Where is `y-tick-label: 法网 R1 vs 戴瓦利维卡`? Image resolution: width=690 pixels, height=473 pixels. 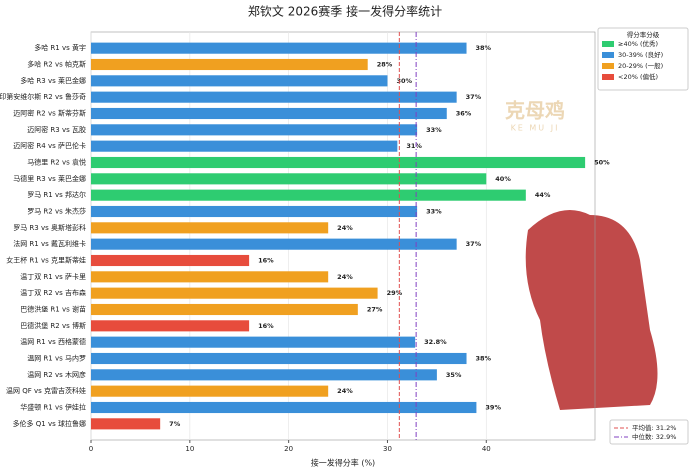 y-tick-label: 法网 R1 vs 戴瓦利维卡 is located at coordinates (49, 243).